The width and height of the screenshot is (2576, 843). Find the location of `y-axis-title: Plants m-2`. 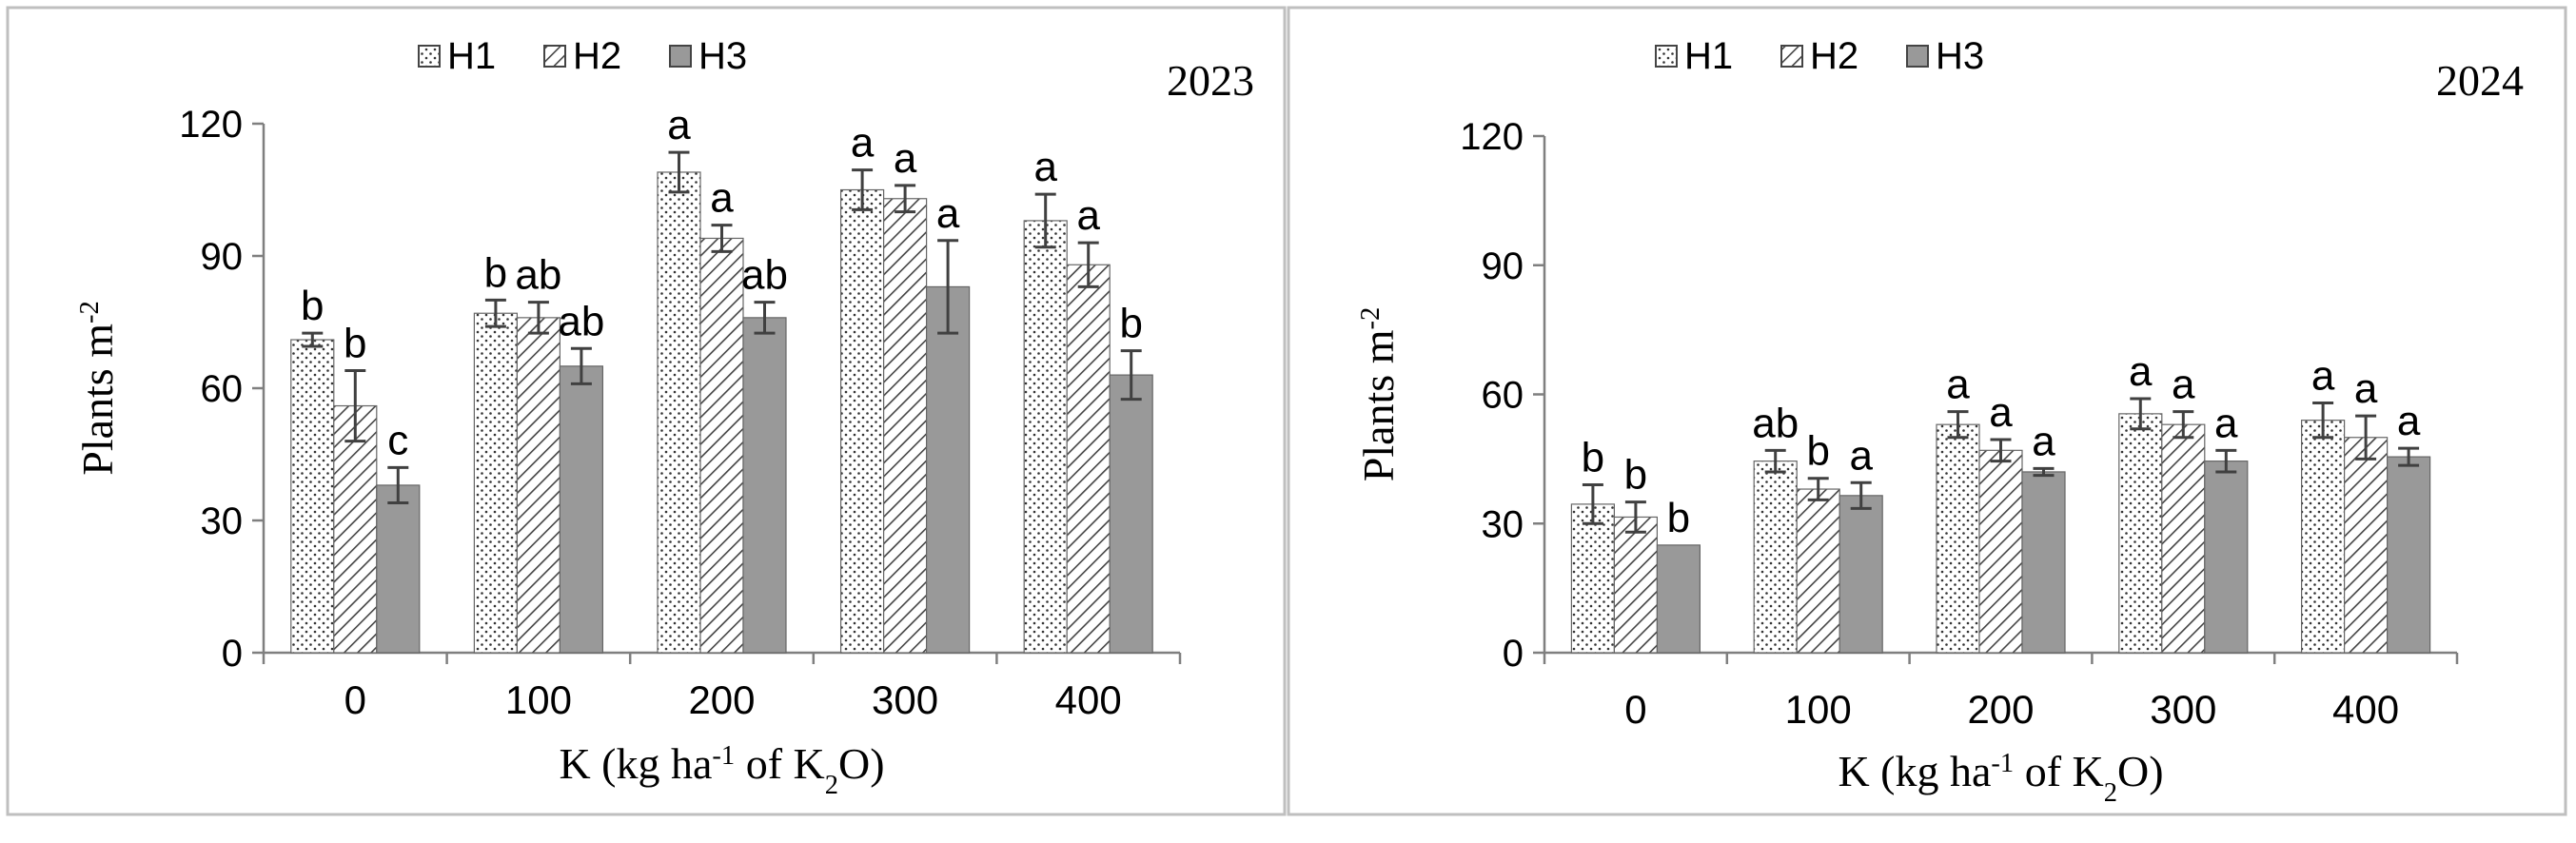

y-axis-title: Plants m-2 is located at coordinates (97, 388).